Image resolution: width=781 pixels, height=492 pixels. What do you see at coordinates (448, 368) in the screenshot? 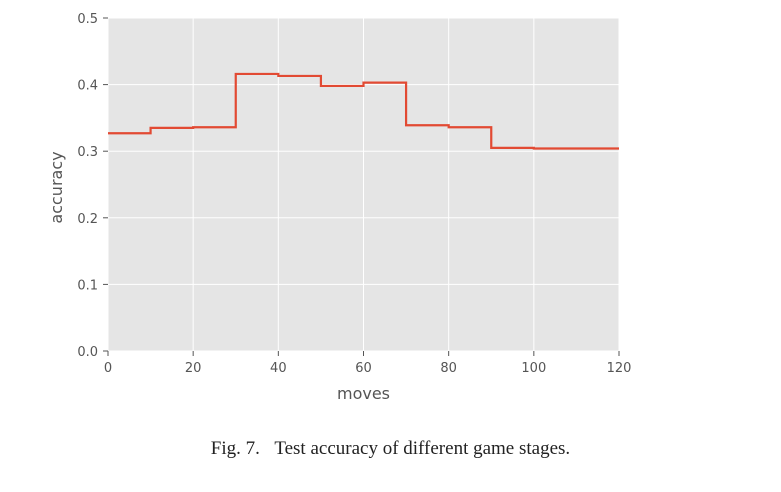
I see `x-tick-label: 80` at bounding box center [448, 368].